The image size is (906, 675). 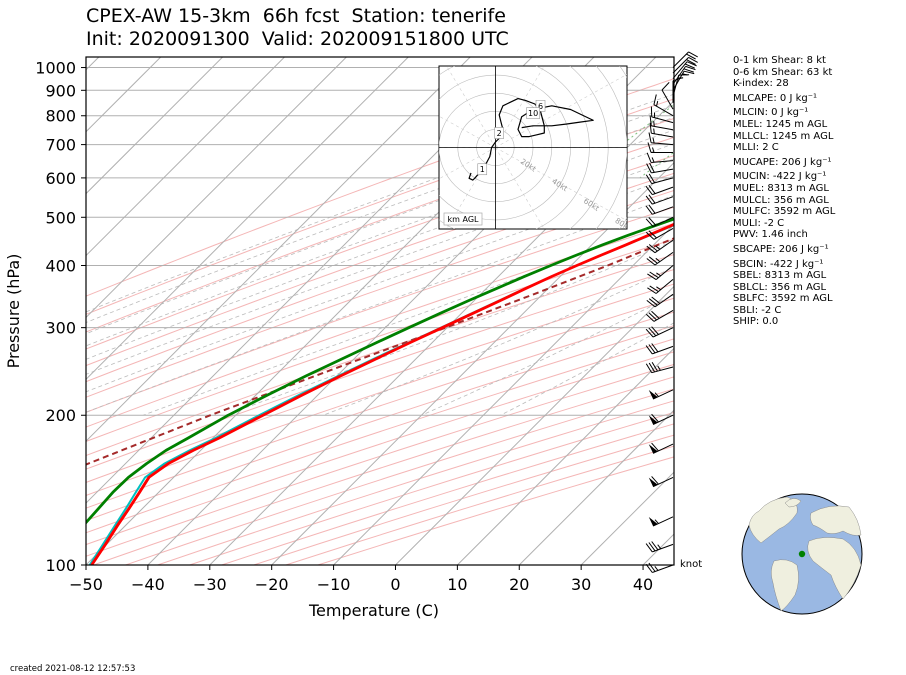 I want to click on x-tick-label: −10, so click(x=334, y=584).